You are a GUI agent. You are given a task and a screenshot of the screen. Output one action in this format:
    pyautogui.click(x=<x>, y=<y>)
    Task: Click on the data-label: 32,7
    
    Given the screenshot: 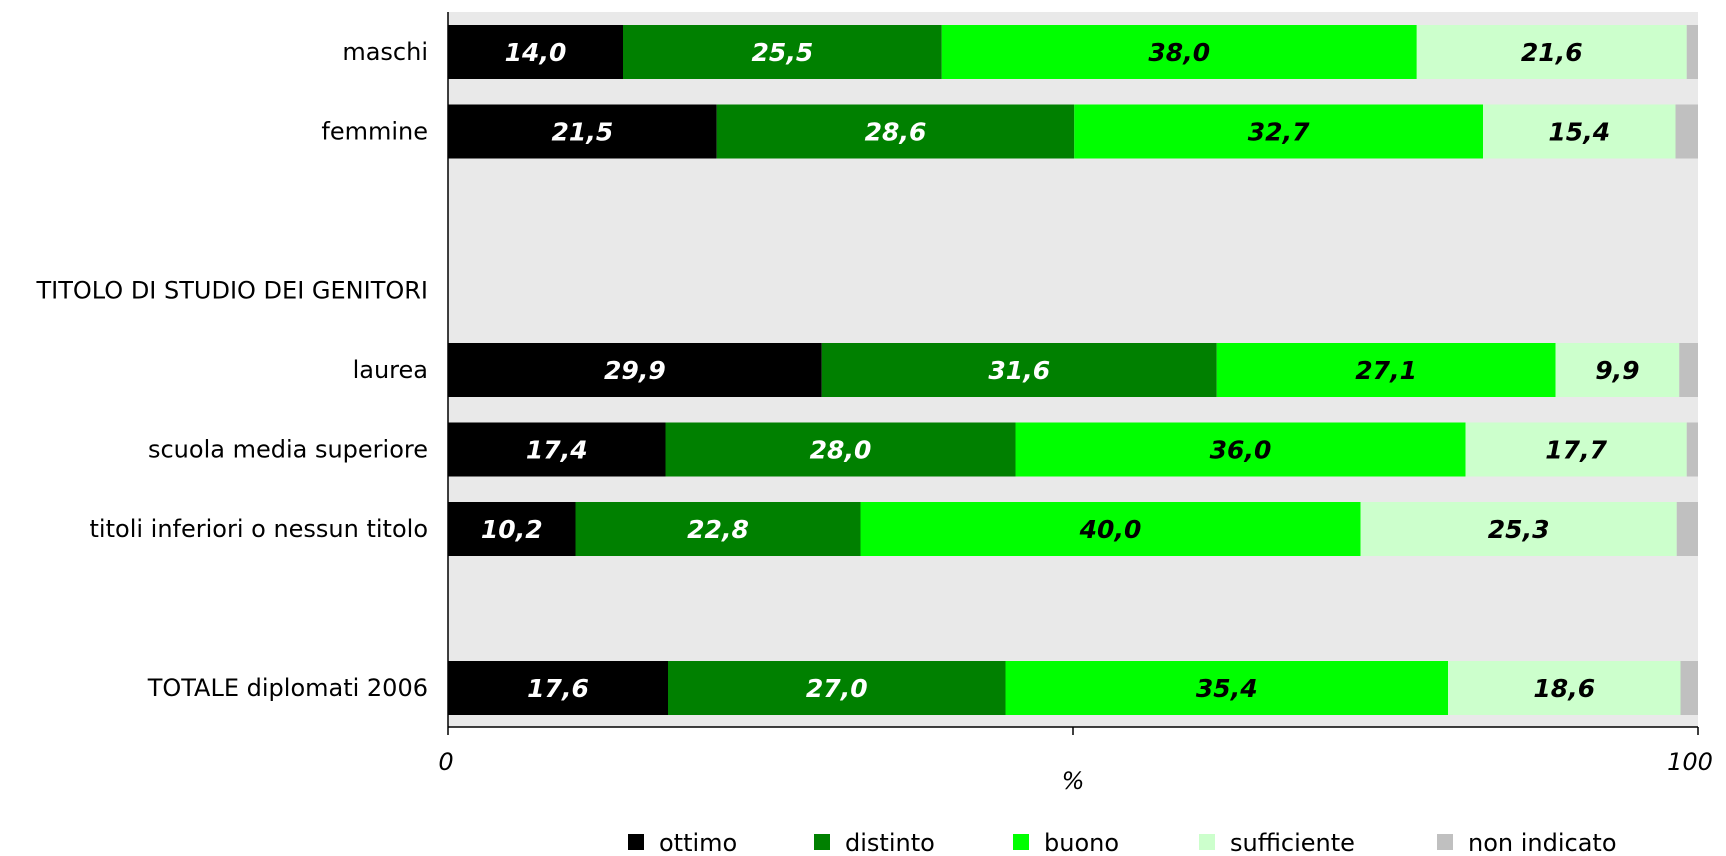 What is the action you would take?
    pyautogui.click(x=1279, y=132)
    